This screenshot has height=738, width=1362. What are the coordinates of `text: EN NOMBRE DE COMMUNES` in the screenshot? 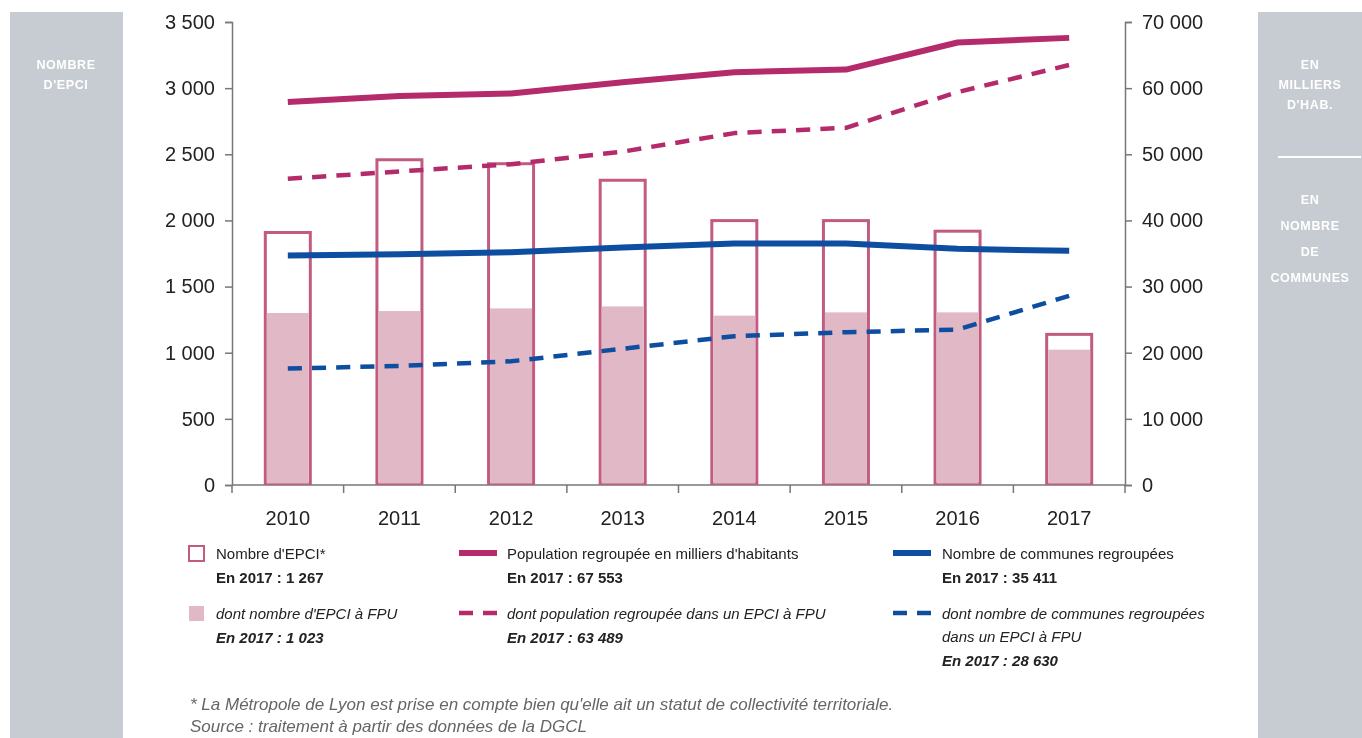 It's located at (1310, 239).